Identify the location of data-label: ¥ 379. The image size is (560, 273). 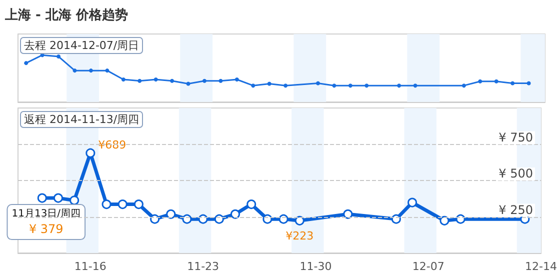
(46, 229).